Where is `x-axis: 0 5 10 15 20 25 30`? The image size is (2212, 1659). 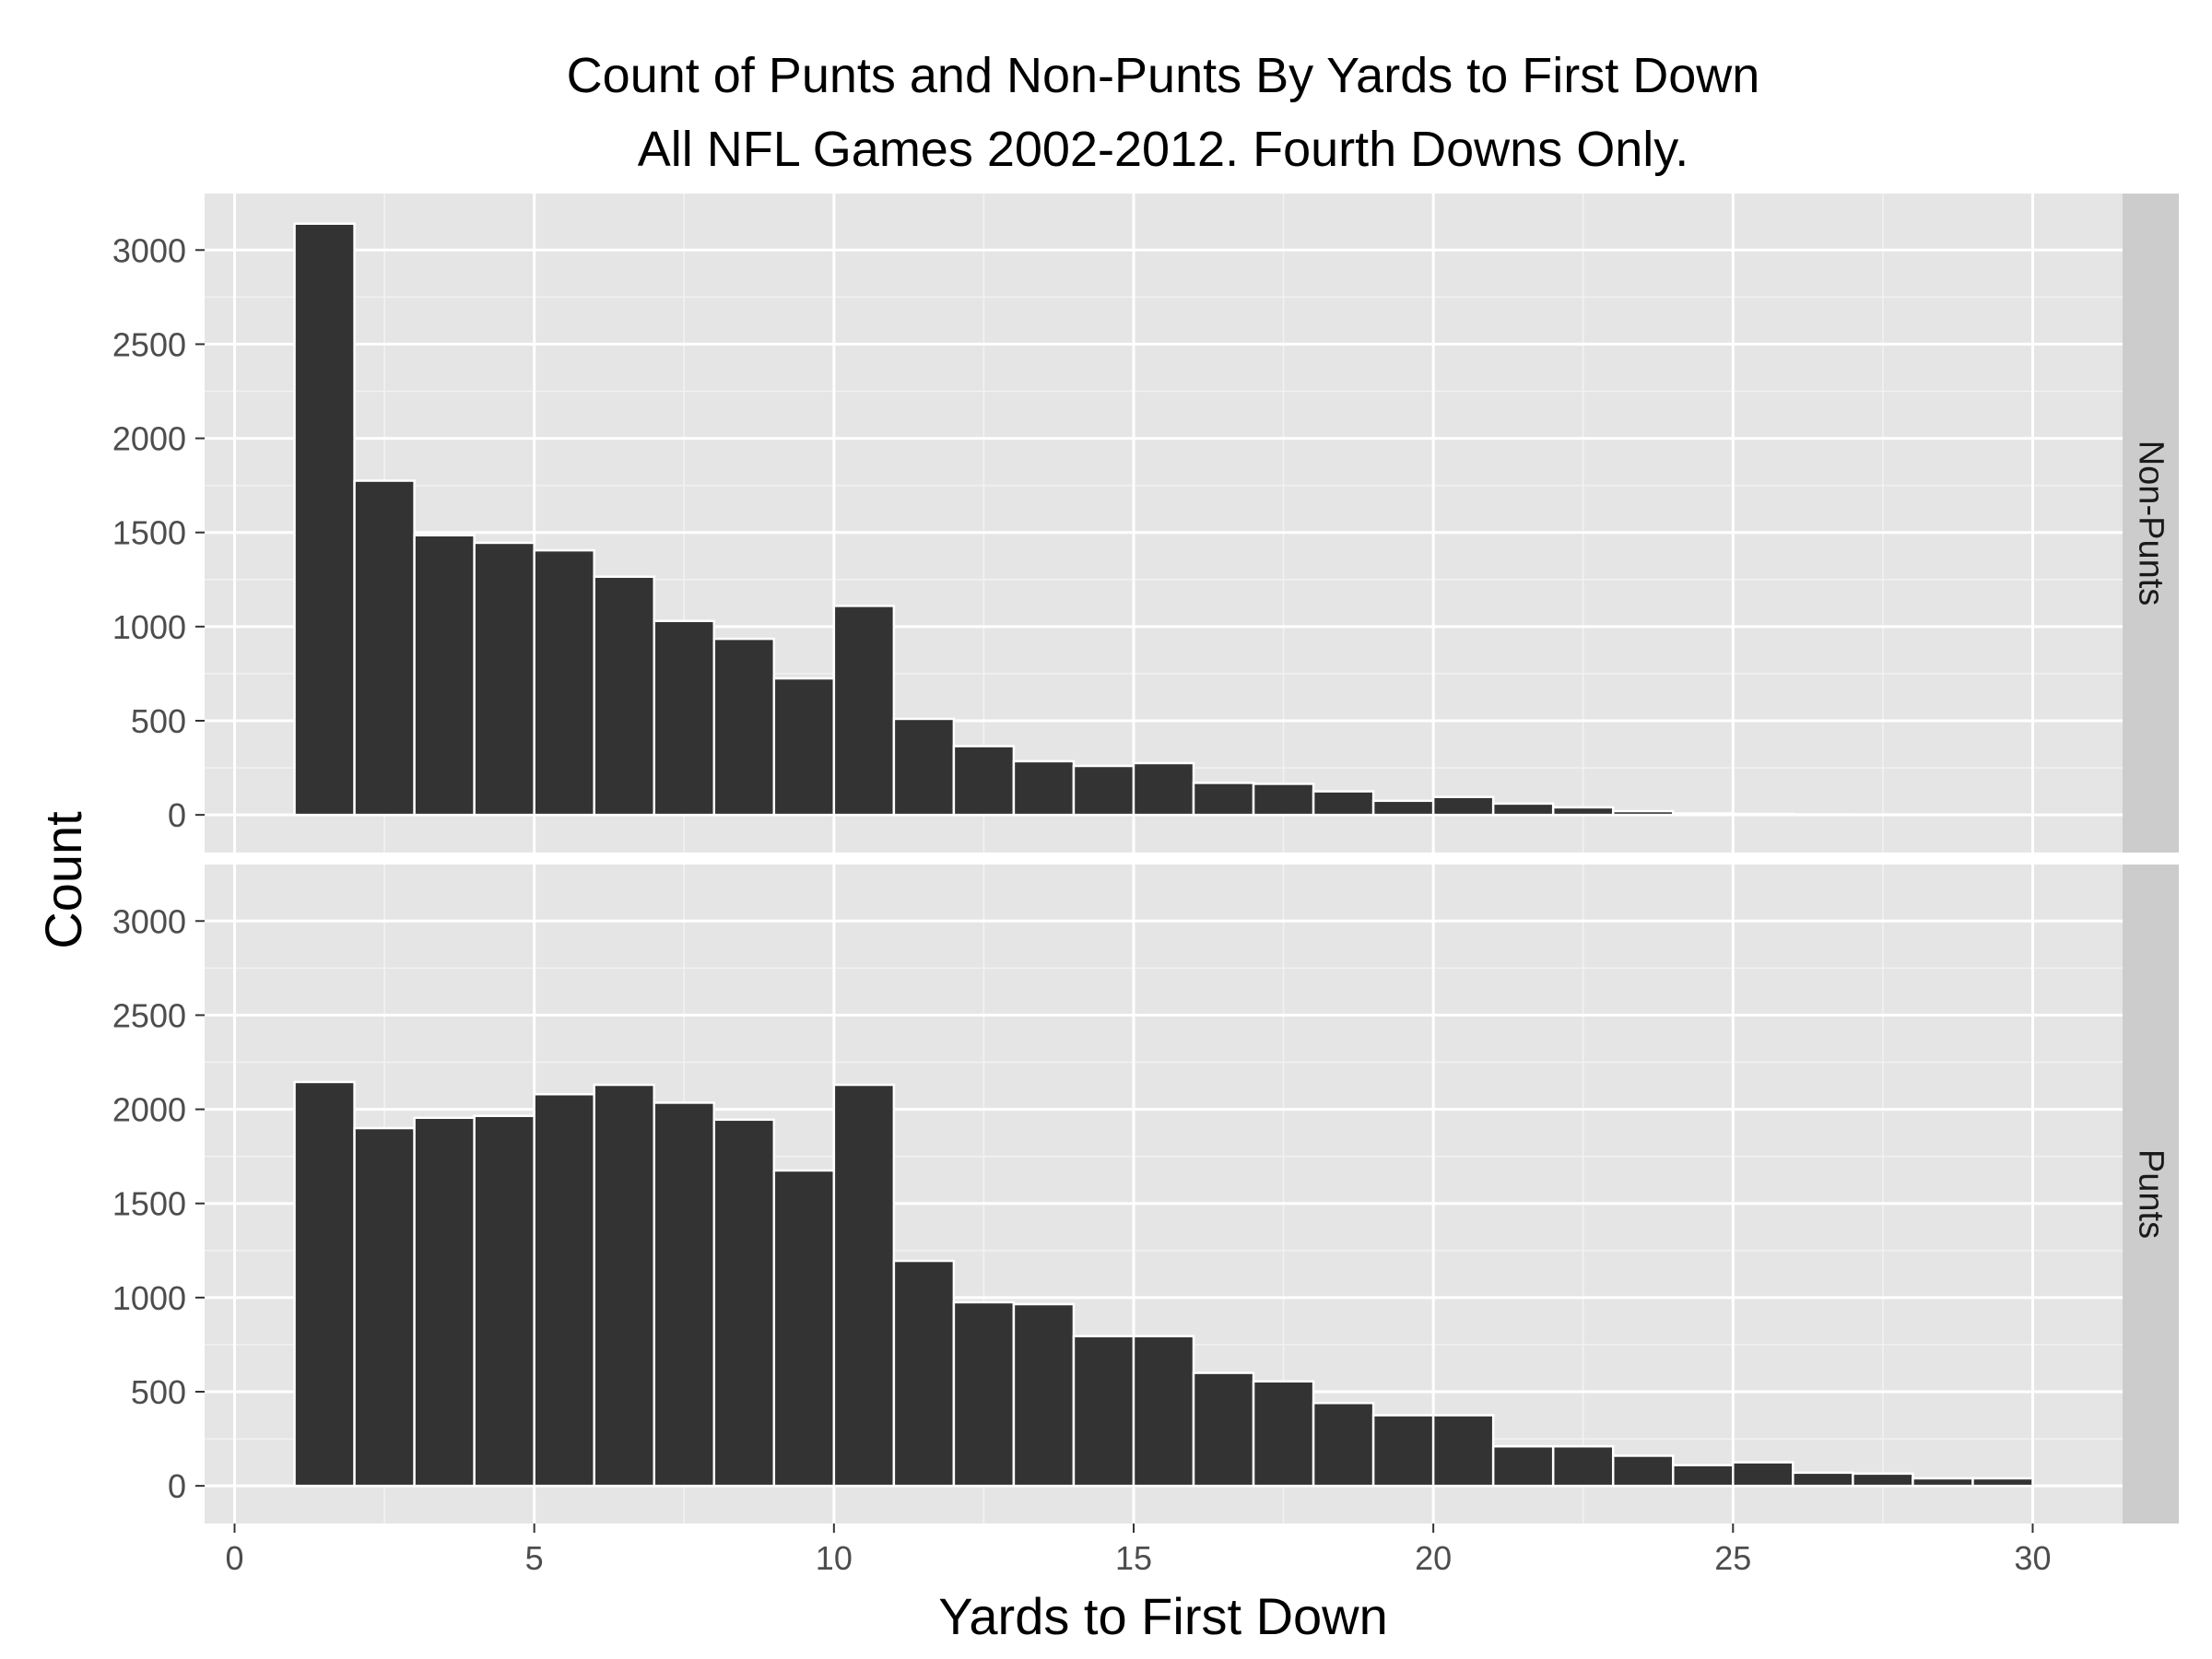
x-axis: 0 5 10 15 20 25 30 is located at coordinates (1138, 1550).